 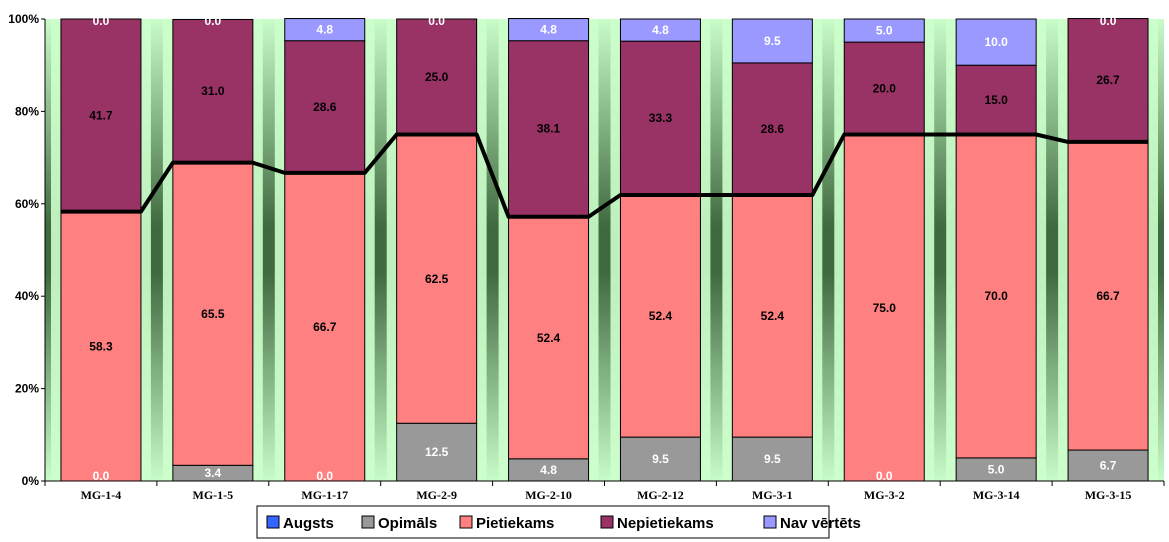 I want to click on data-label: 62.5, so click(x=437, y=279).